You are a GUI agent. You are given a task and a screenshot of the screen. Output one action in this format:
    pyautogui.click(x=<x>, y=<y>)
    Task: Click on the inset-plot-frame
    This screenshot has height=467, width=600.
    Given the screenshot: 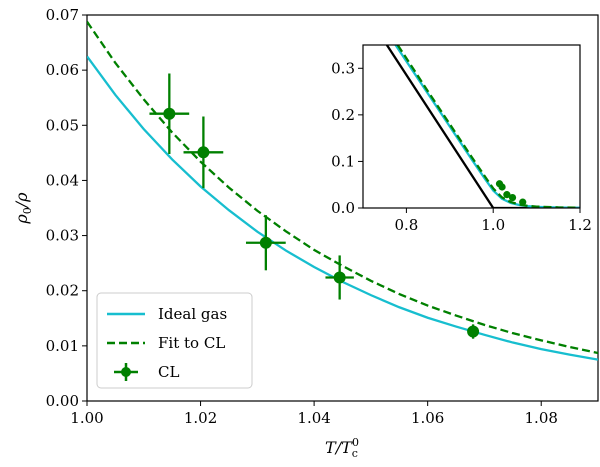 What is the action you would take?
    pyautogui.click(x=471, y=126)
    